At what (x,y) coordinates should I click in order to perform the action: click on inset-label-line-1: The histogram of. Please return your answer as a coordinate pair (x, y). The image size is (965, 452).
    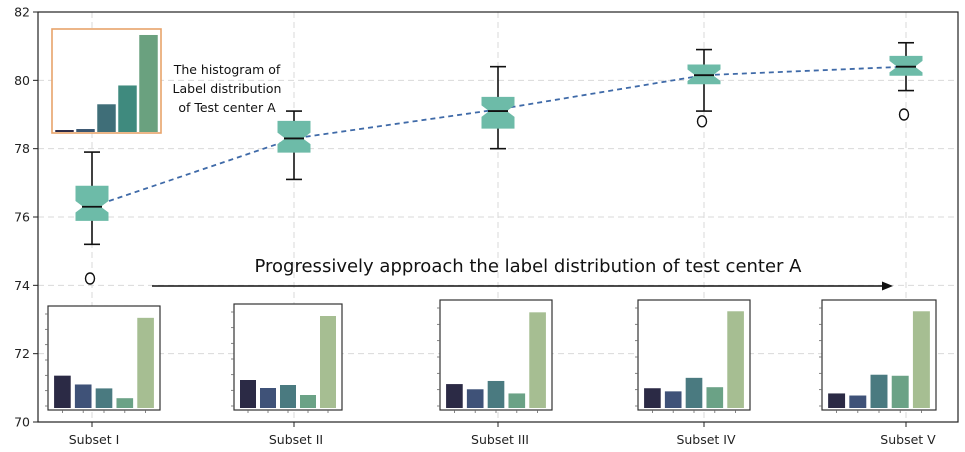
    Looking at the image, I should click on (227, 69).